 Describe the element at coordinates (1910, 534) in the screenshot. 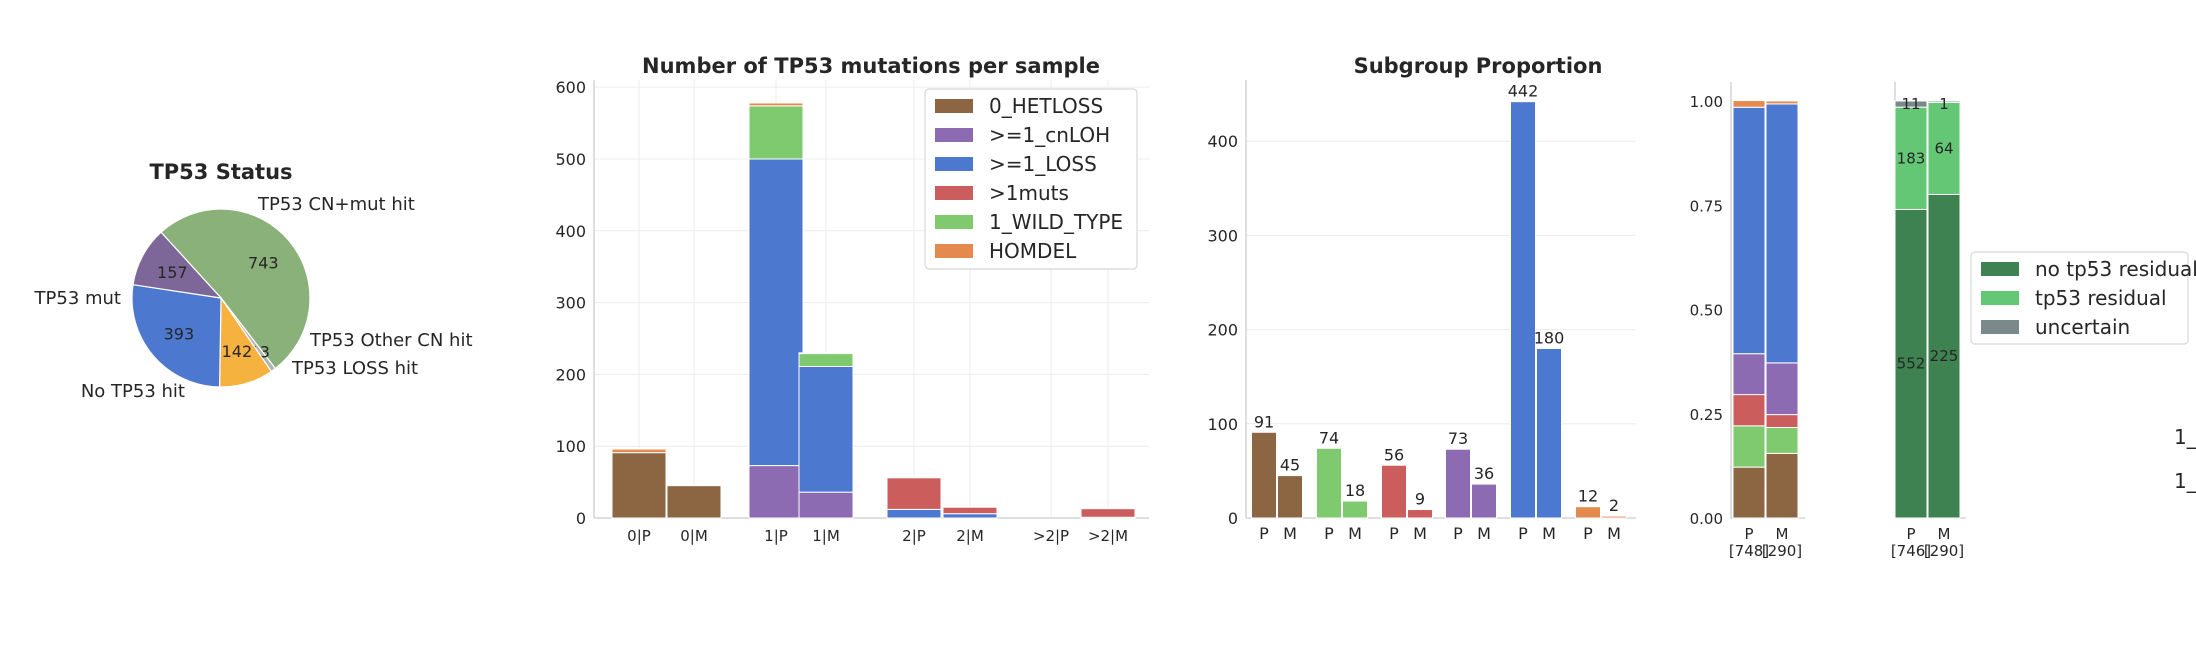

I see `res-xtick-P: P` at that location.